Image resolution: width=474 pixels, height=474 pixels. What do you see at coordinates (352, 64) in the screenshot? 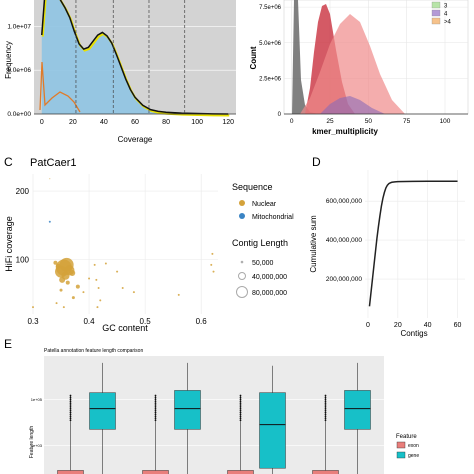
I see `panel-b-peak-pink` at bounding box center [352, 64].